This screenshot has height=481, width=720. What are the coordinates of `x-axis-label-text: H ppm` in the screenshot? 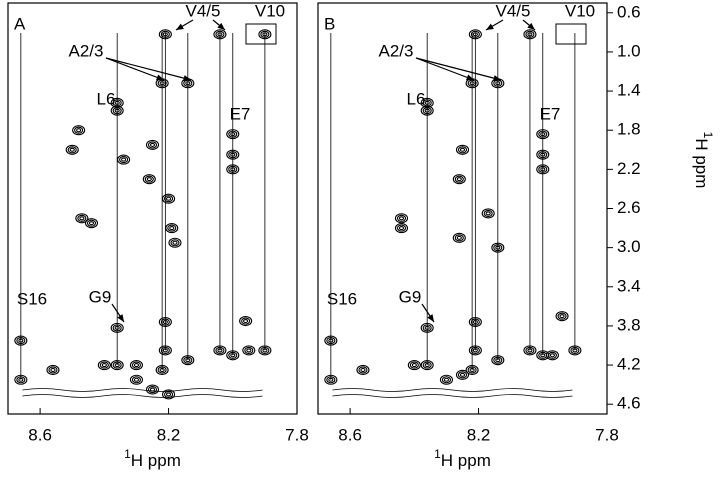 It's located at (156, 460).